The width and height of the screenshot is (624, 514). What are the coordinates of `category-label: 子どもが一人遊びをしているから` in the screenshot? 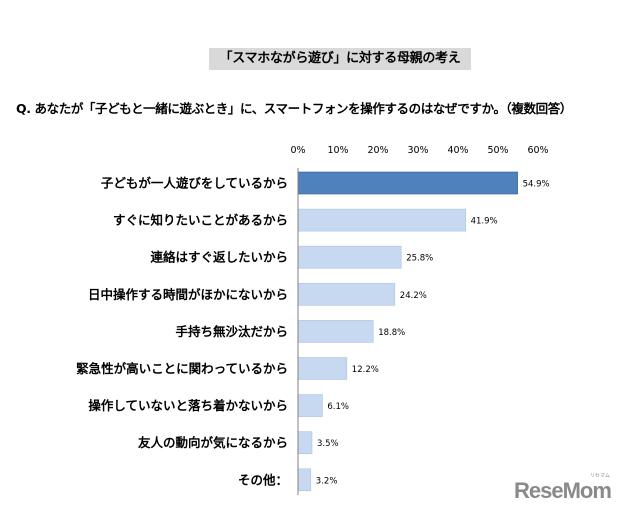 It's located at (194, 183).